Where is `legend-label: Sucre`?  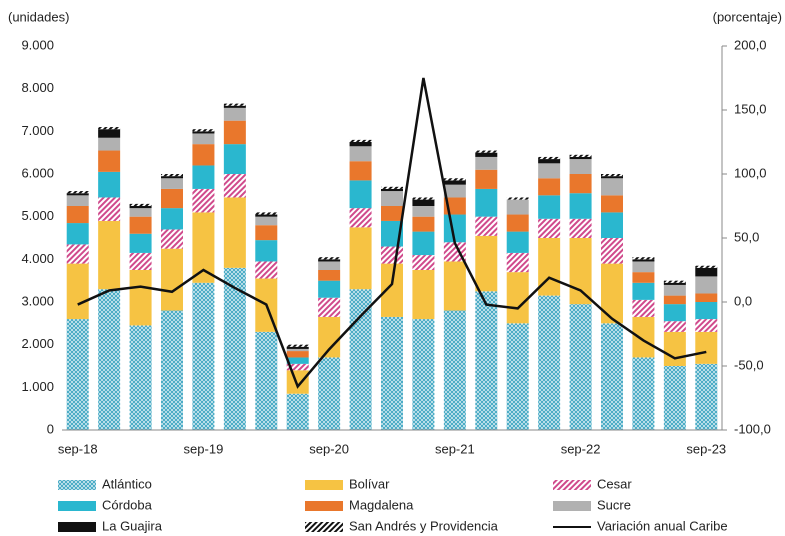
legend-label: Sucre is located at coordinates (614, 504).